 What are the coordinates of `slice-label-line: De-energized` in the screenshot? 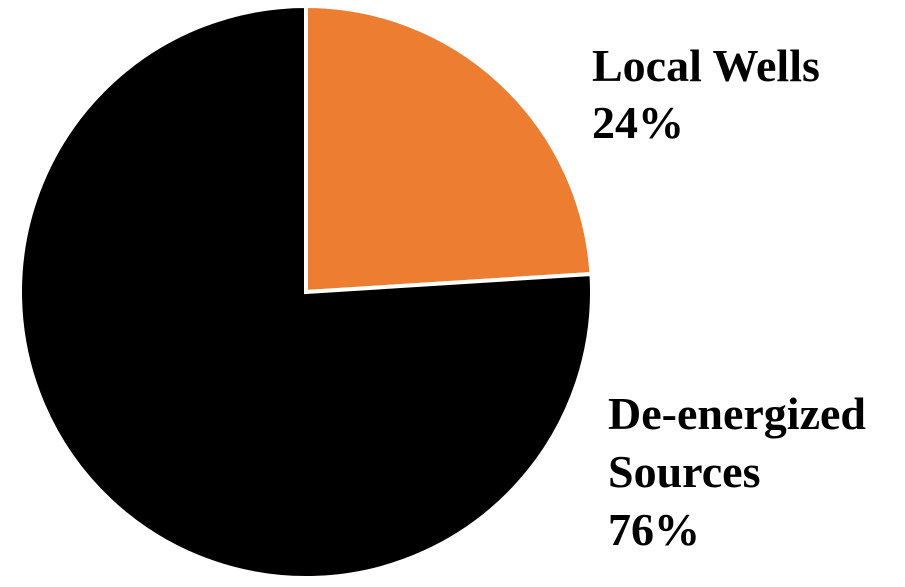 It's located at (737, 413).